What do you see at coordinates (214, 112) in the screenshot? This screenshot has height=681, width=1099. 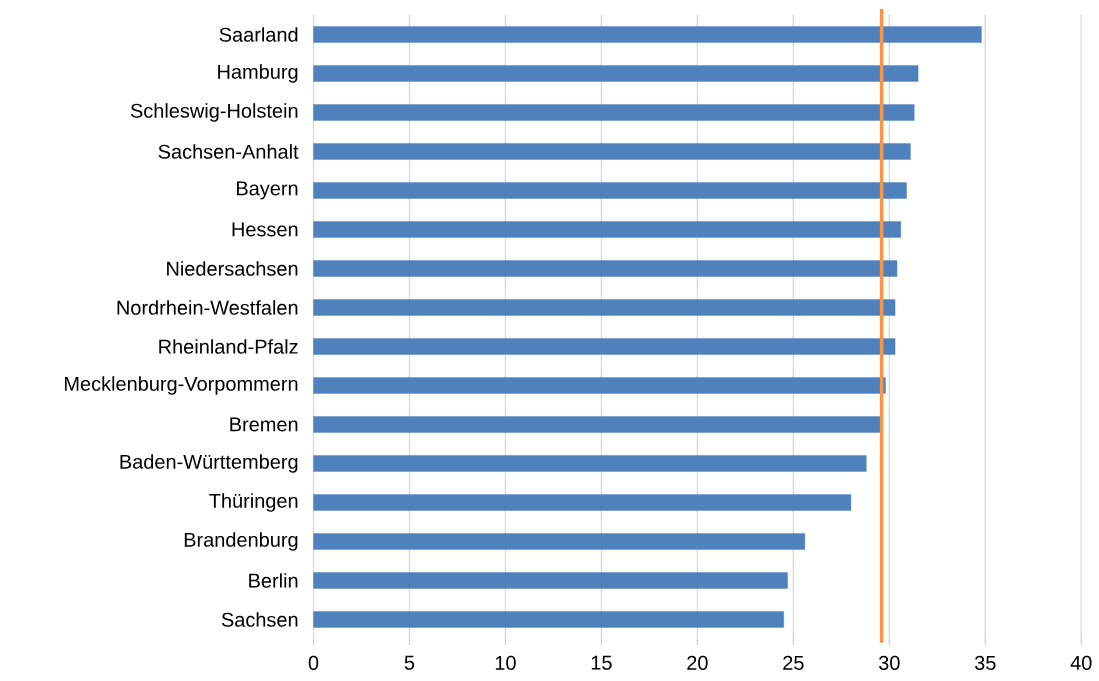 I see `y-tick-label: Schleswig-Holstein` at bounding box center [214, 112].